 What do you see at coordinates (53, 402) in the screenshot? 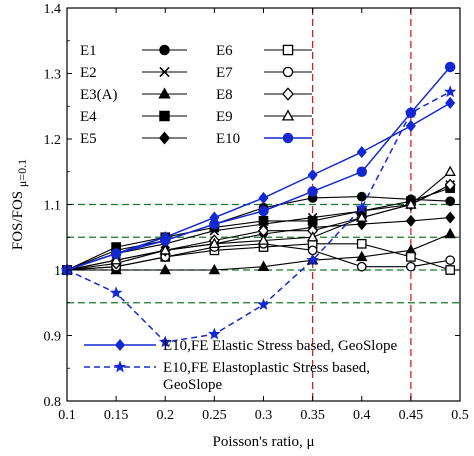
I see `y-tick-label: 0.8` at bounding box center [53, 402].